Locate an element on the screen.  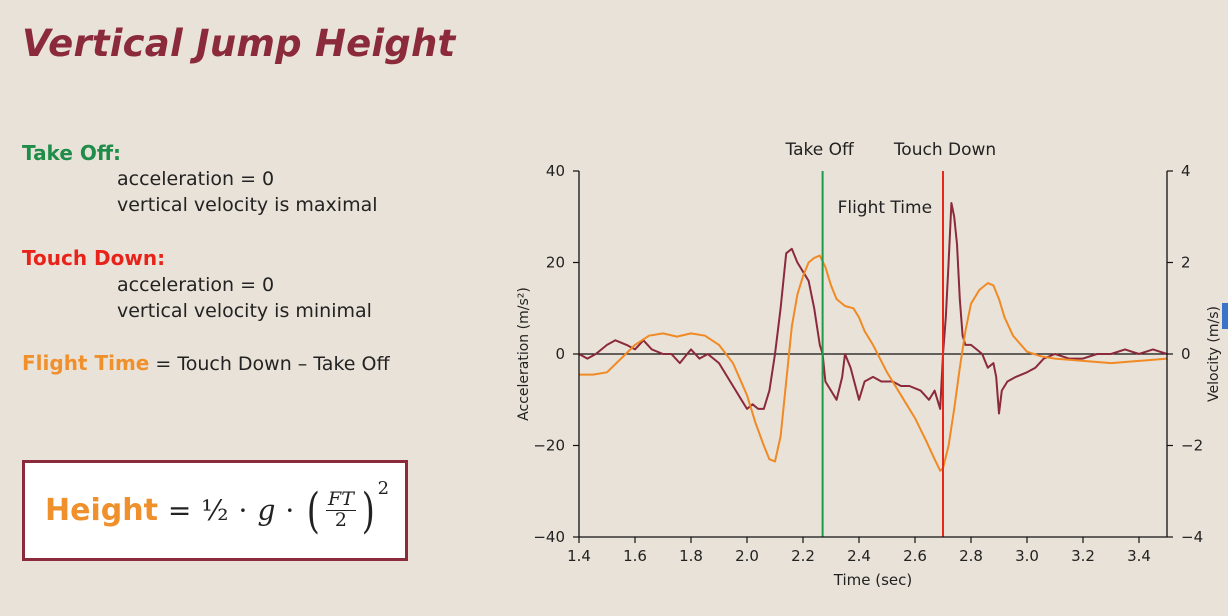
x-tick-label: 2.6 is located at coordinates (915, 556).